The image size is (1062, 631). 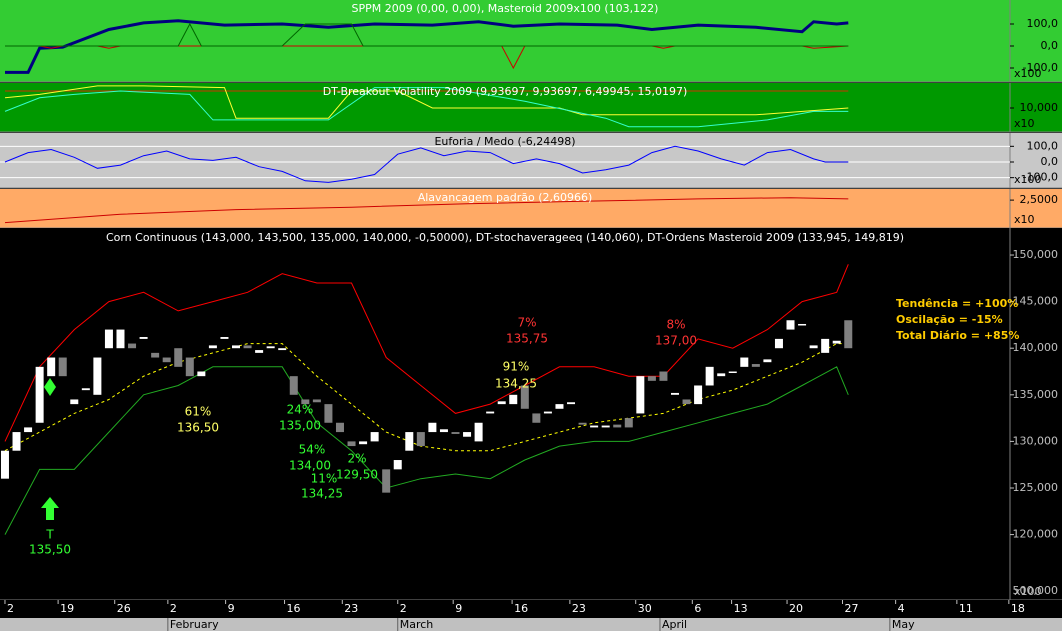 What do you see at coordinates (1036, 534) in the screenshot?
I see `y-tick-label: 120,000` at bounding box center [1036, 534].